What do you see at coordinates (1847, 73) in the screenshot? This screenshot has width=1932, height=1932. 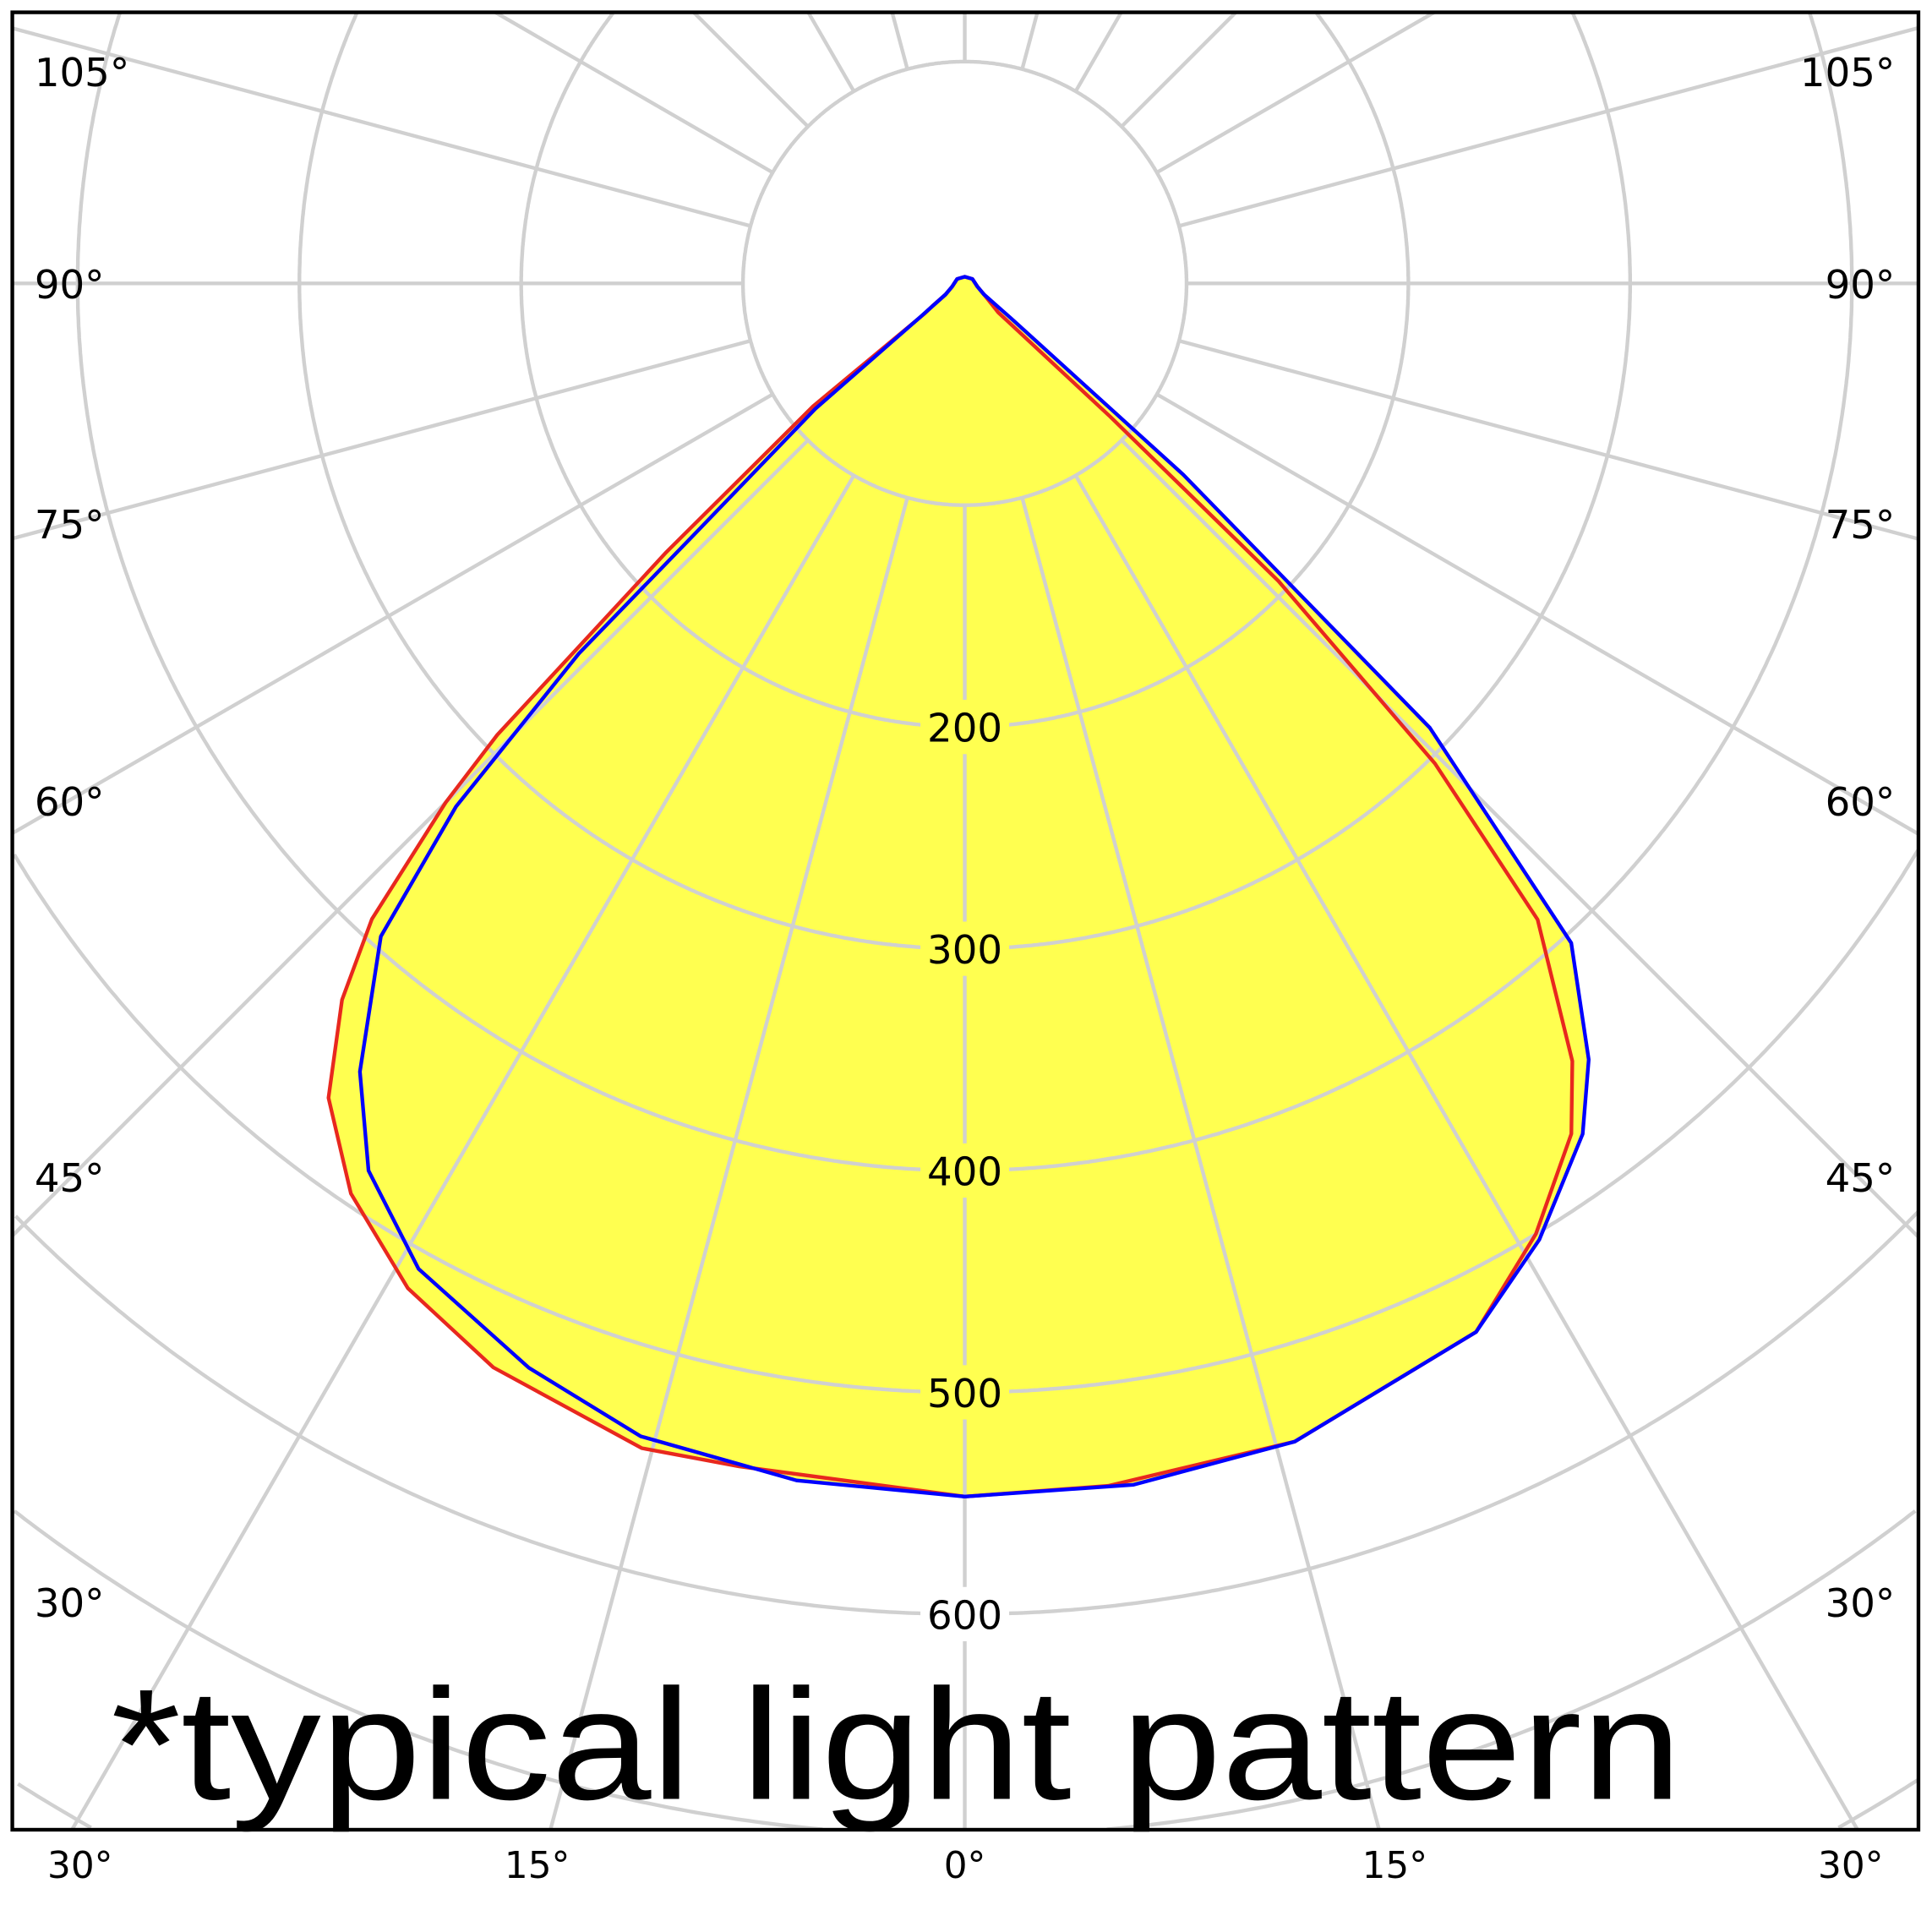 I see `angle-label-right: 105°` at bounding box center [1847, 73].